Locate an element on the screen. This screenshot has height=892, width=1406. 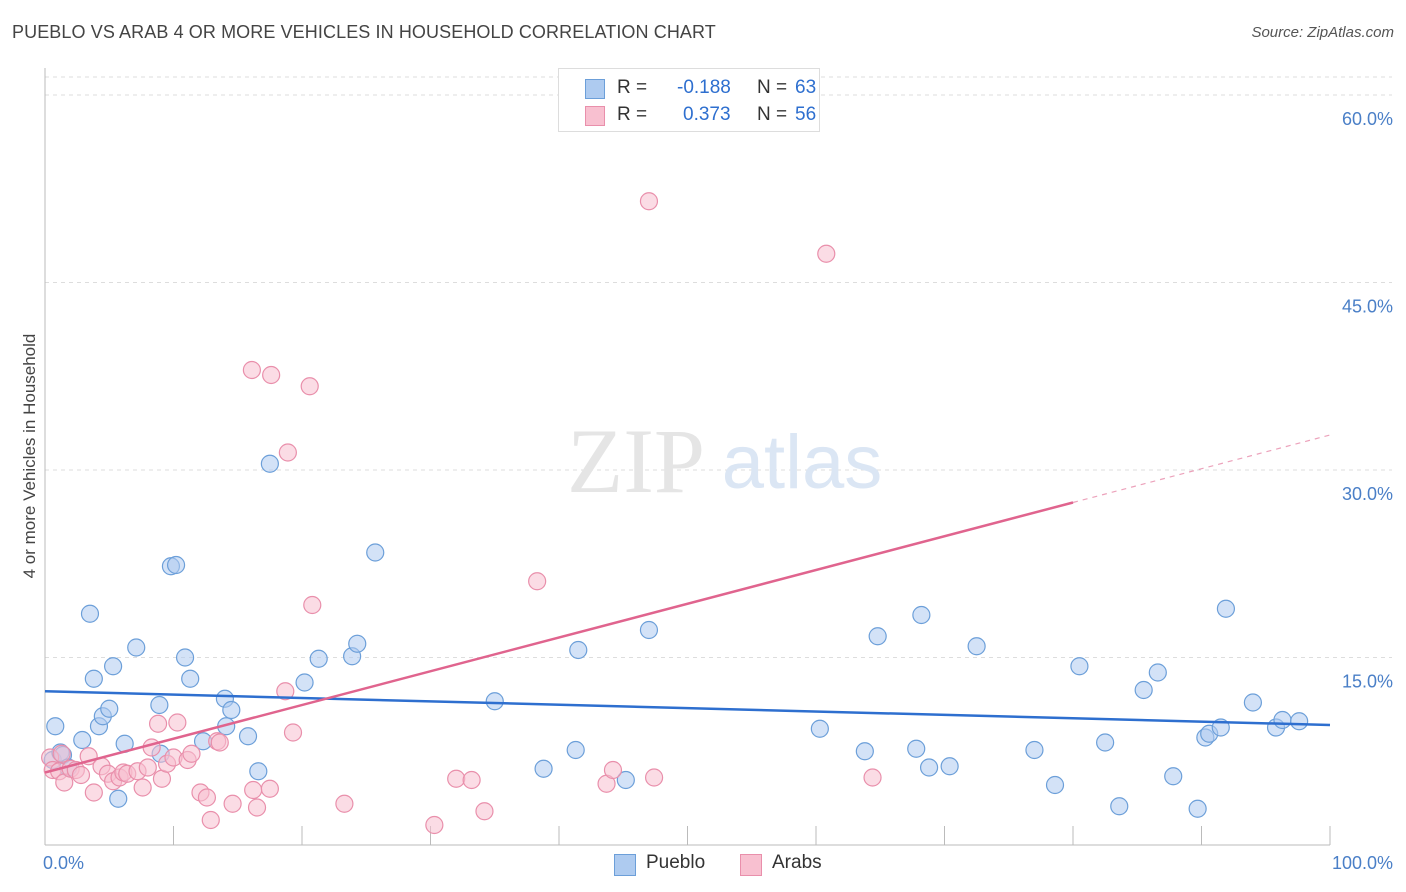
bottom-pueblo-swatch is located at coordinates (625, 865).